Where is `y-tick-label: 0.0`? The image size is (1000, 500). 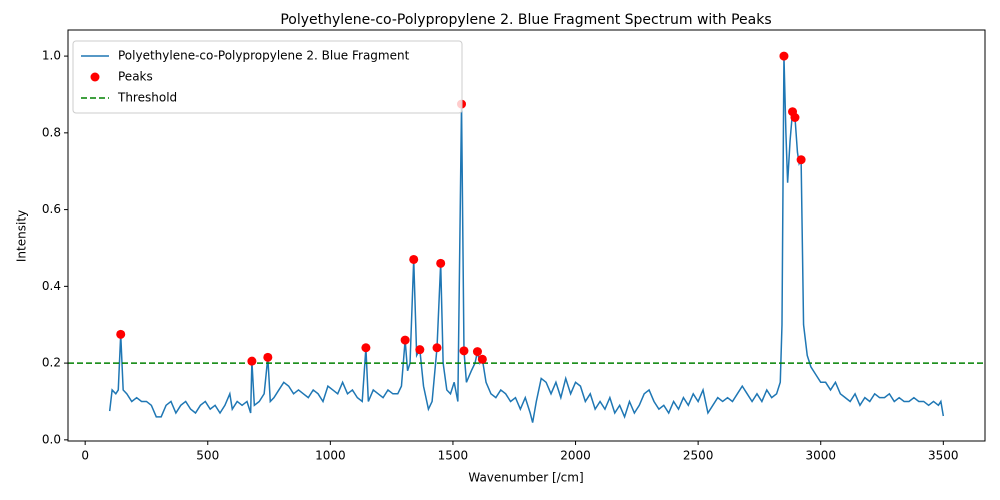 y-tick-label: 0.0 is located at coordinates (51, 439).